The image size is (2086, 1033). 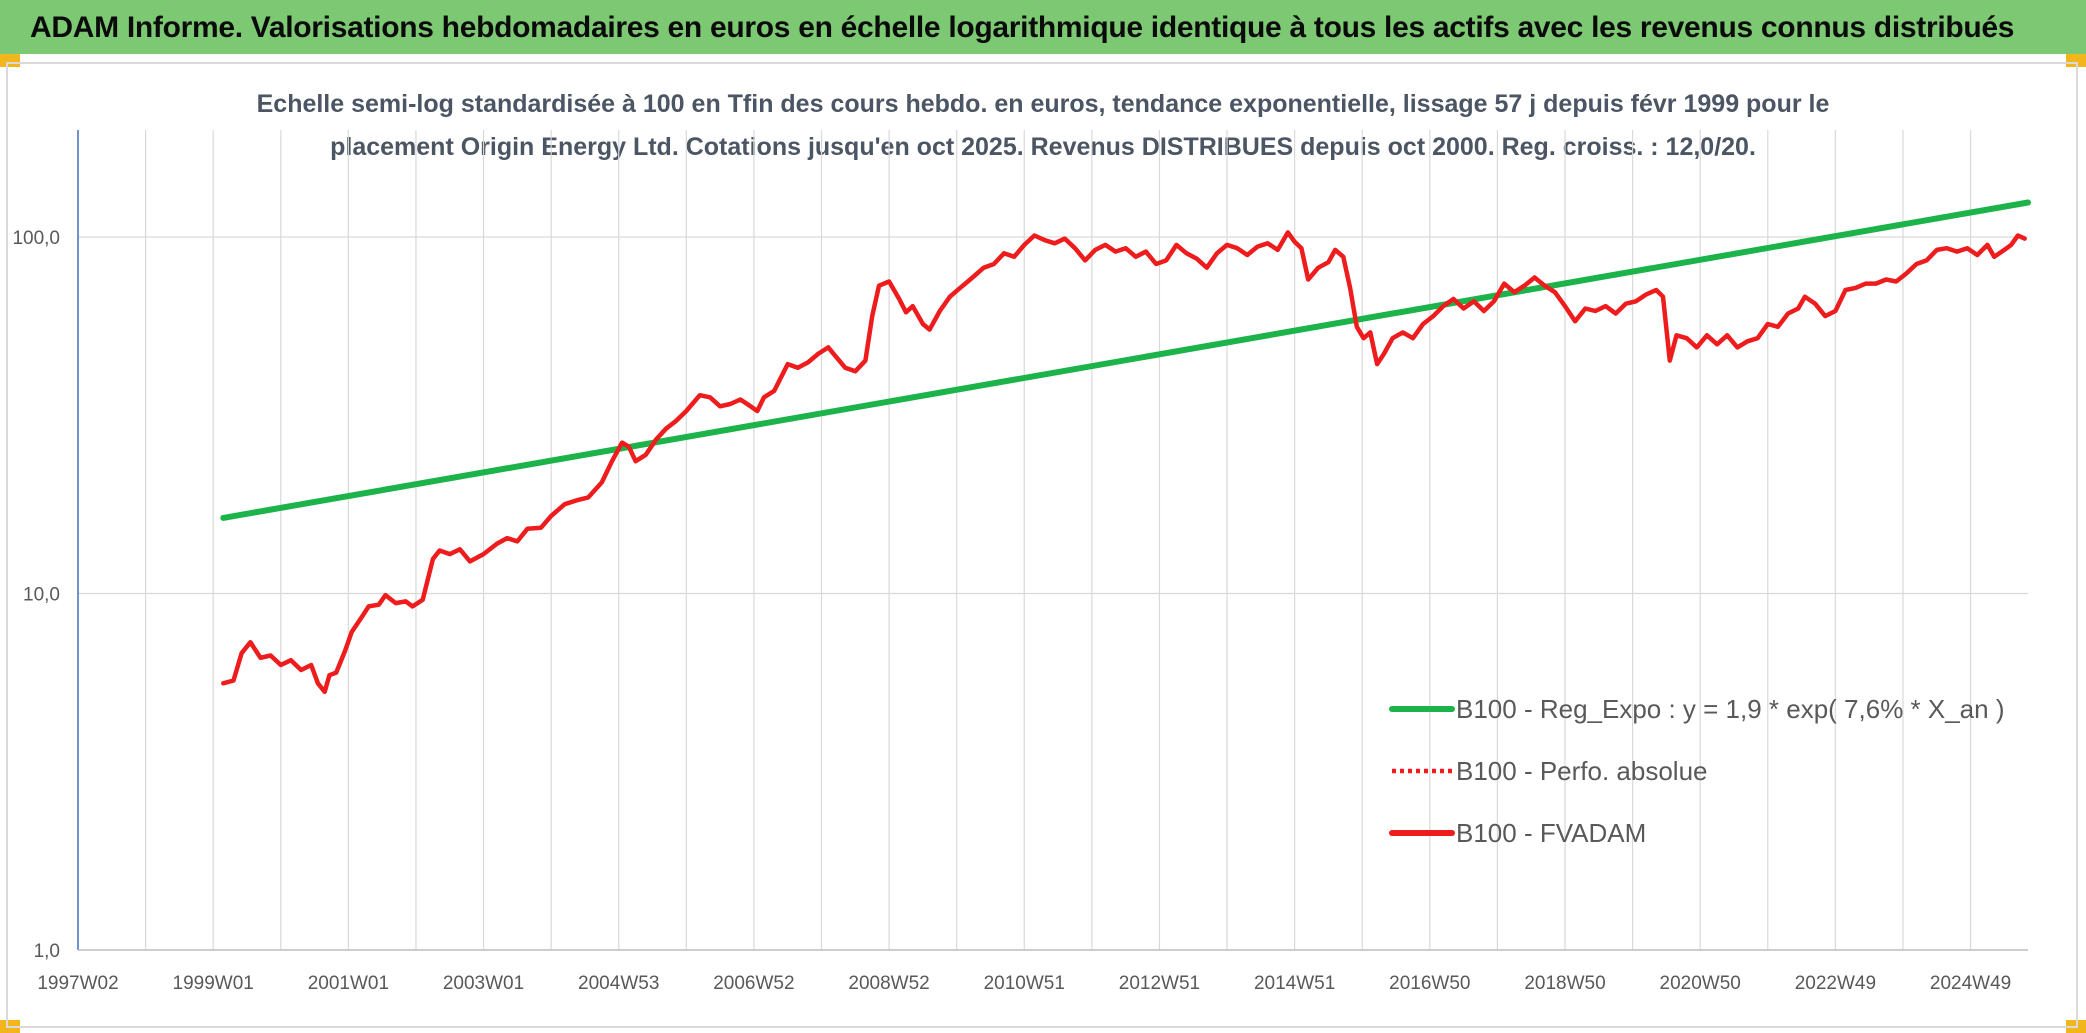 I want to click on x-tick-label: 1999W01, so click(x=213, y=983).